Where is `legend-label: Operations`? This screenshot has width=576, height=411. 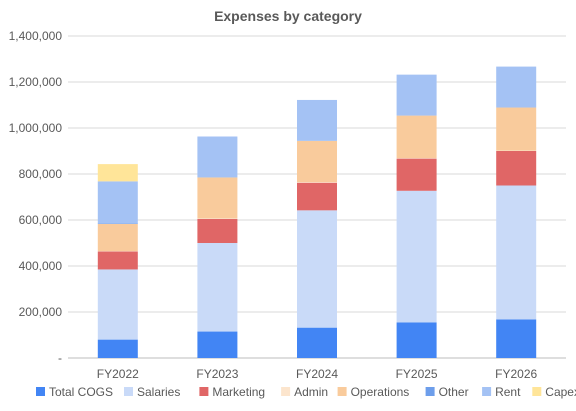 legend-label: Operations is located at coordinates (380, 392).